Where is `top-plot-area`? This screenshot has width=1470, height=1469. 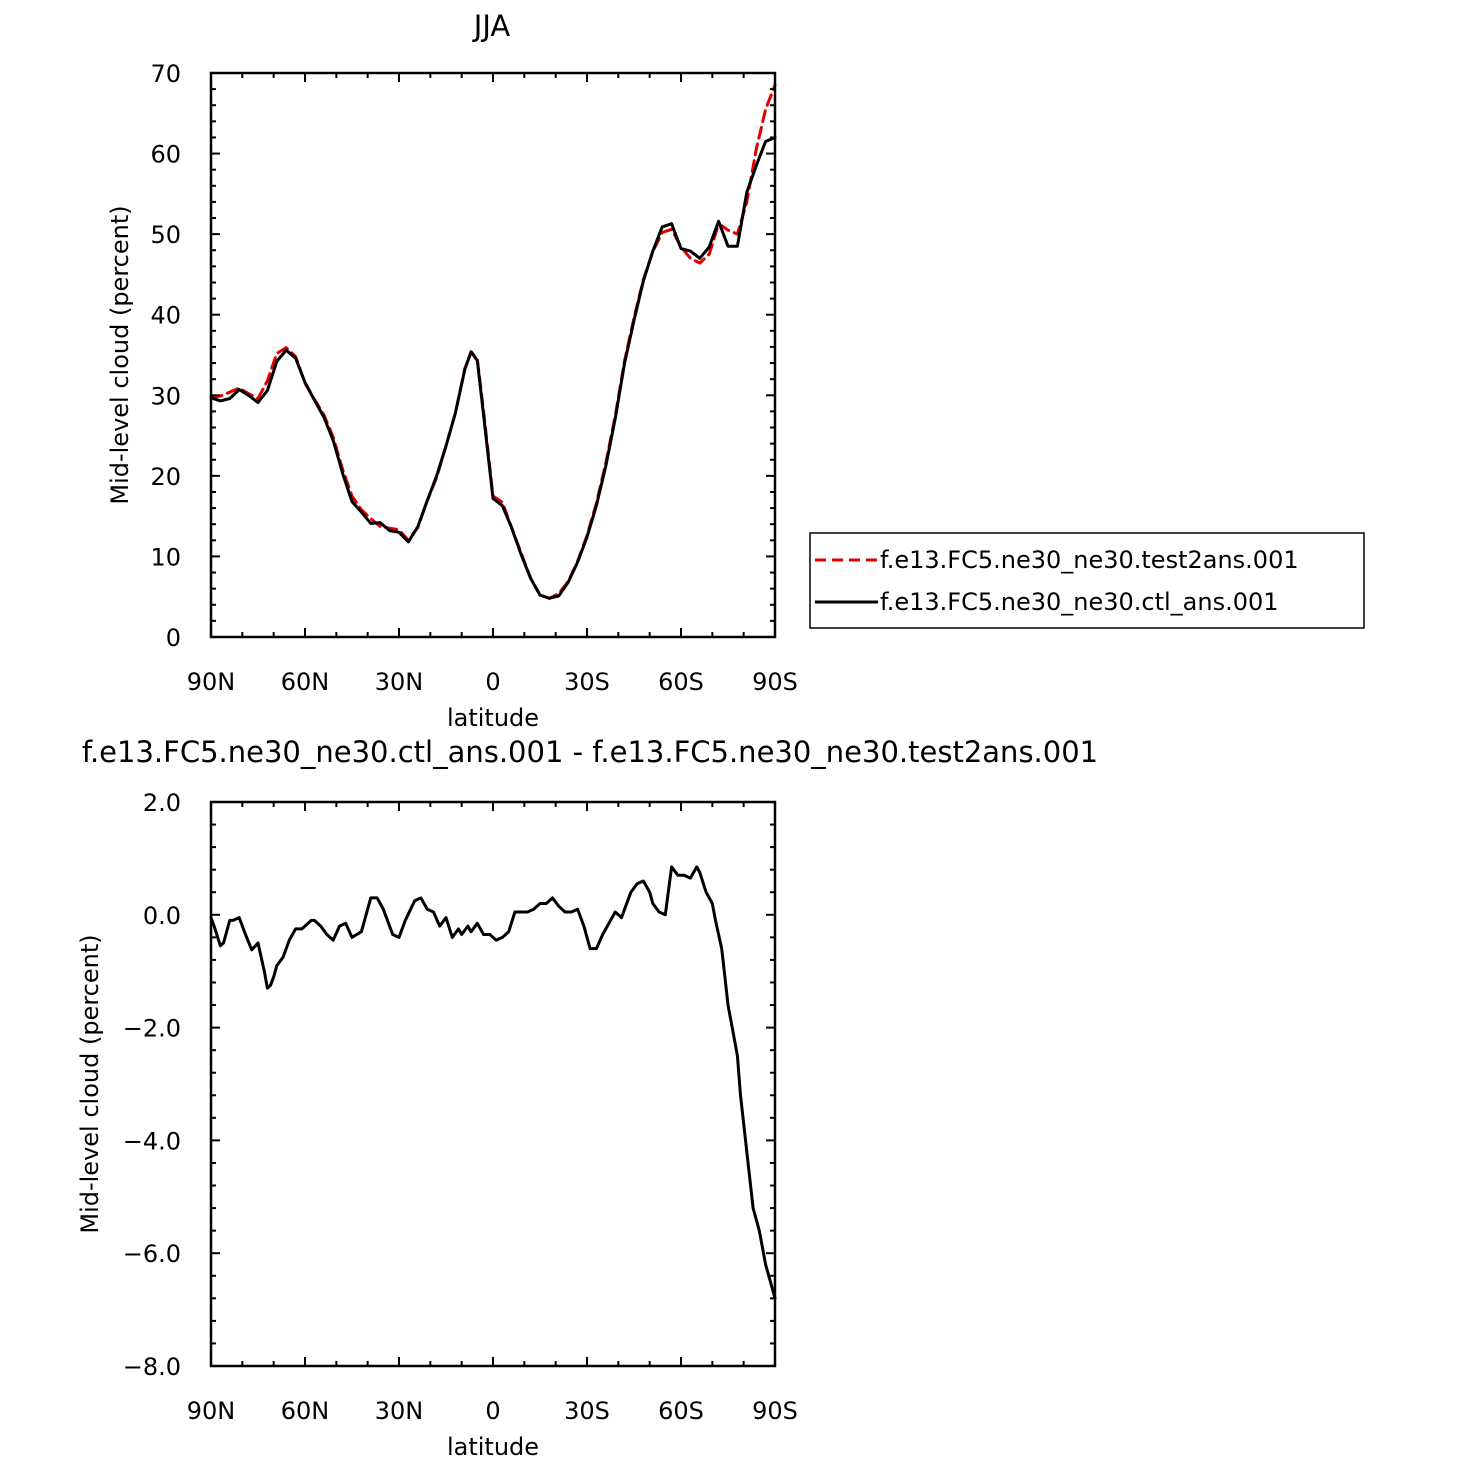
top-plot-area is located at coordinates (493, 341).